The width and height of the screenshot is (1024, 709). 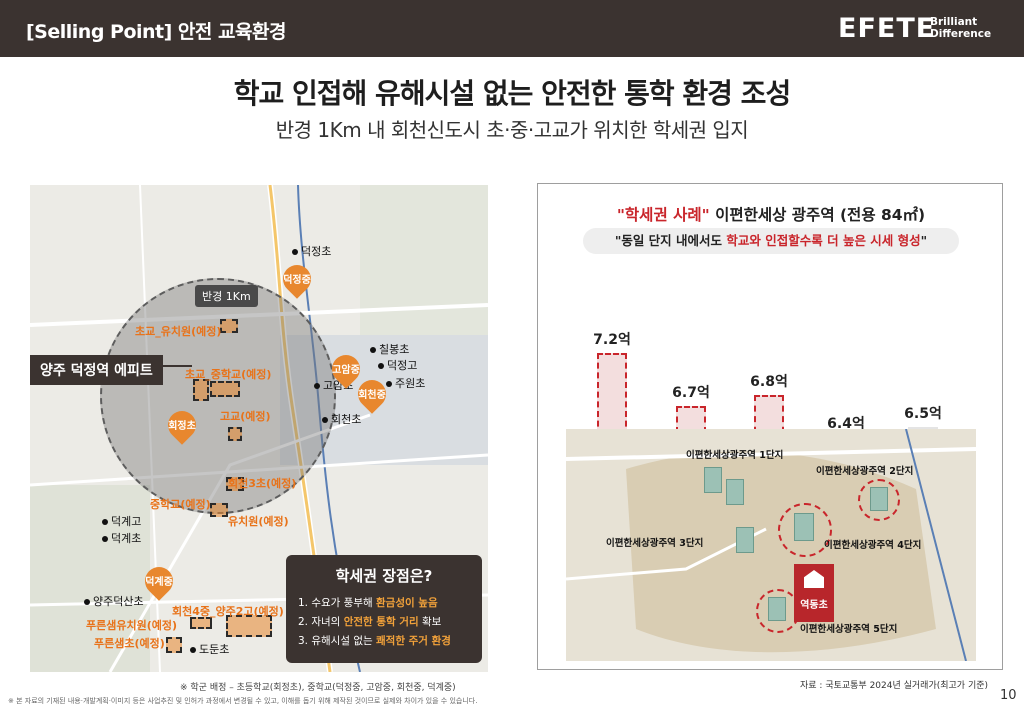 I want to click on bar-value-label: 6.4억, so click(x=846, y=424).